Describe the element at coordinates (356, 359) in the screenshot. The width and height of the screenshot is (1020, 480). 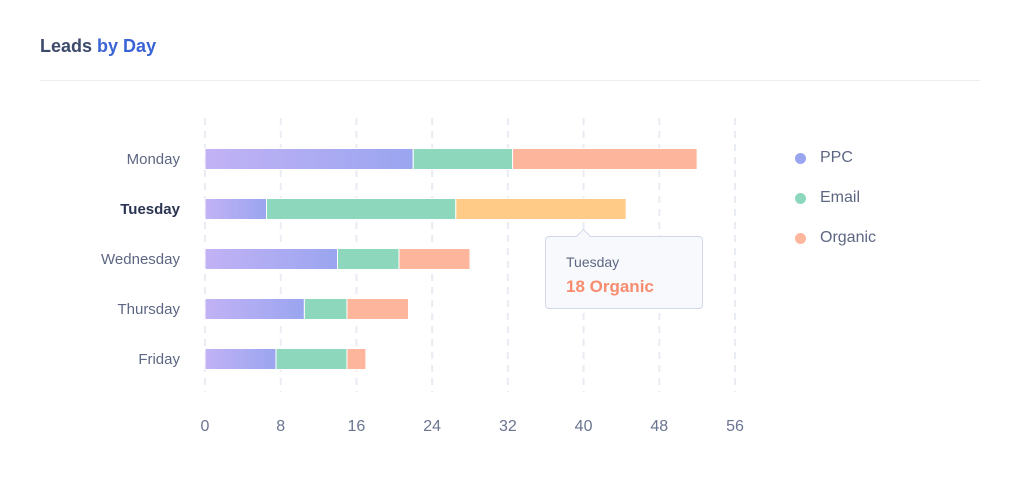
I see `bar-friday-organic` at that location.